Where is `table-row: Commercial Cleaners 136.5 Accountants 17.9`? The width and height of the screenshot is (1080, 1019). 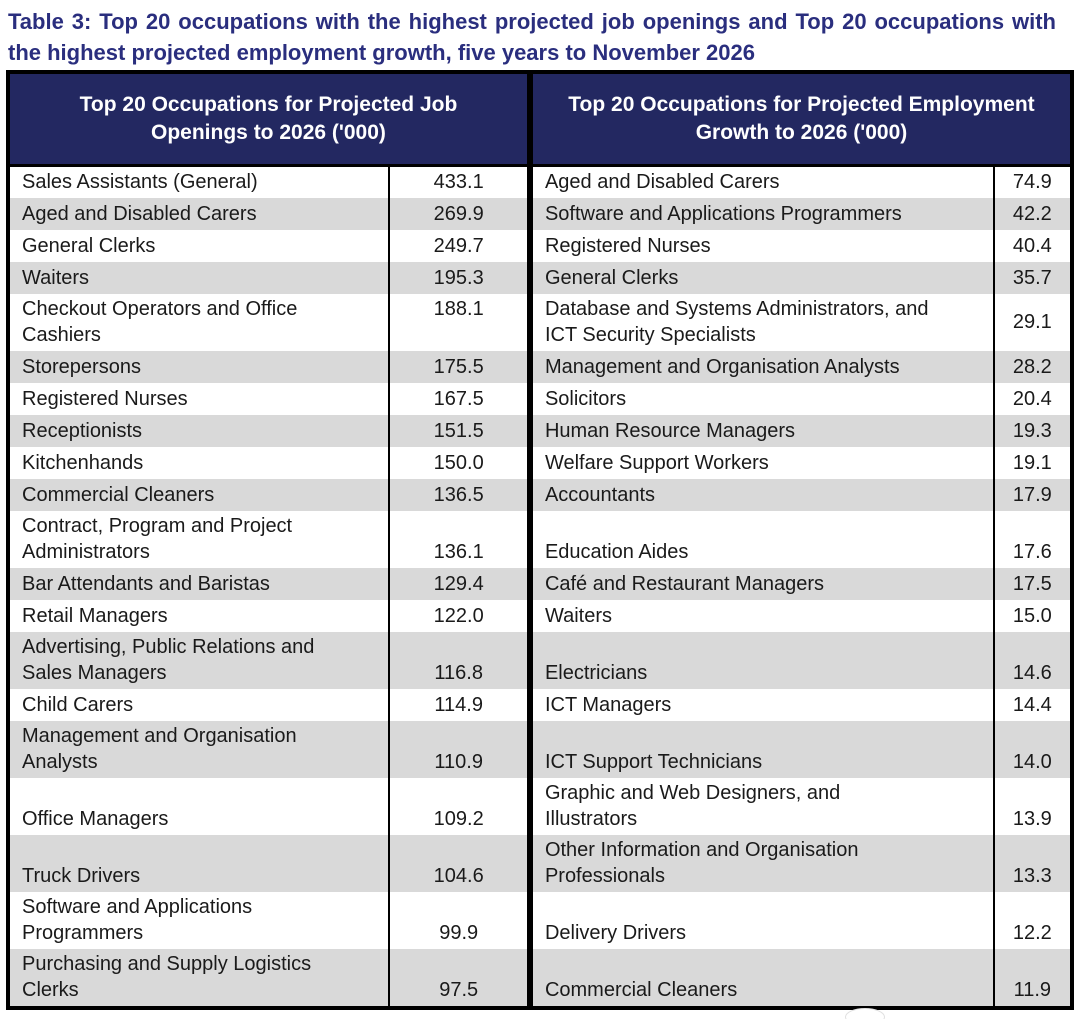
table-row: Commercial Cleaners 136.5 Accountants 17.9 is located at coordinates (540, 495).